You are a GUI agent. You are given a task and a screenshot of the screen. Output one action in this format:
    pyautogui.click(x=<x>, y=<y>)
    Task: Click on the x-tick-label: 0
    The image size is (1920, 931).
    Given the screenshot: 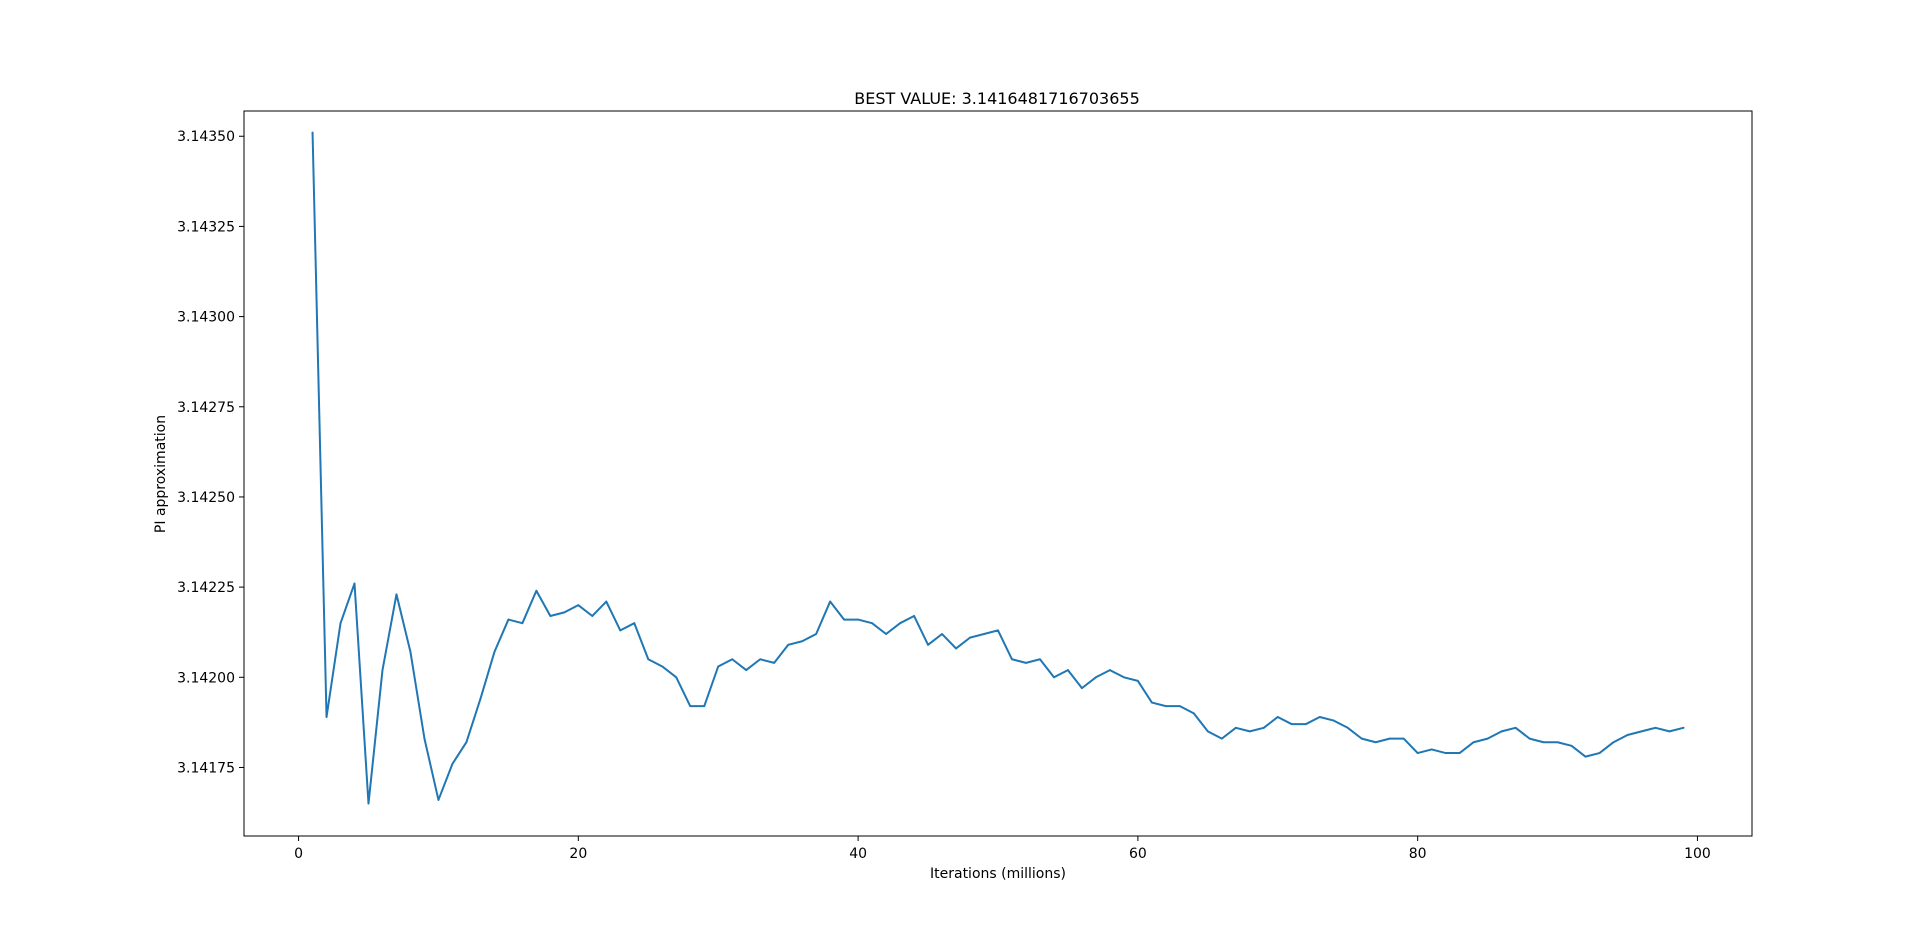 What is the action you would take?
    pyautogui.click(x=298, y=854)
    